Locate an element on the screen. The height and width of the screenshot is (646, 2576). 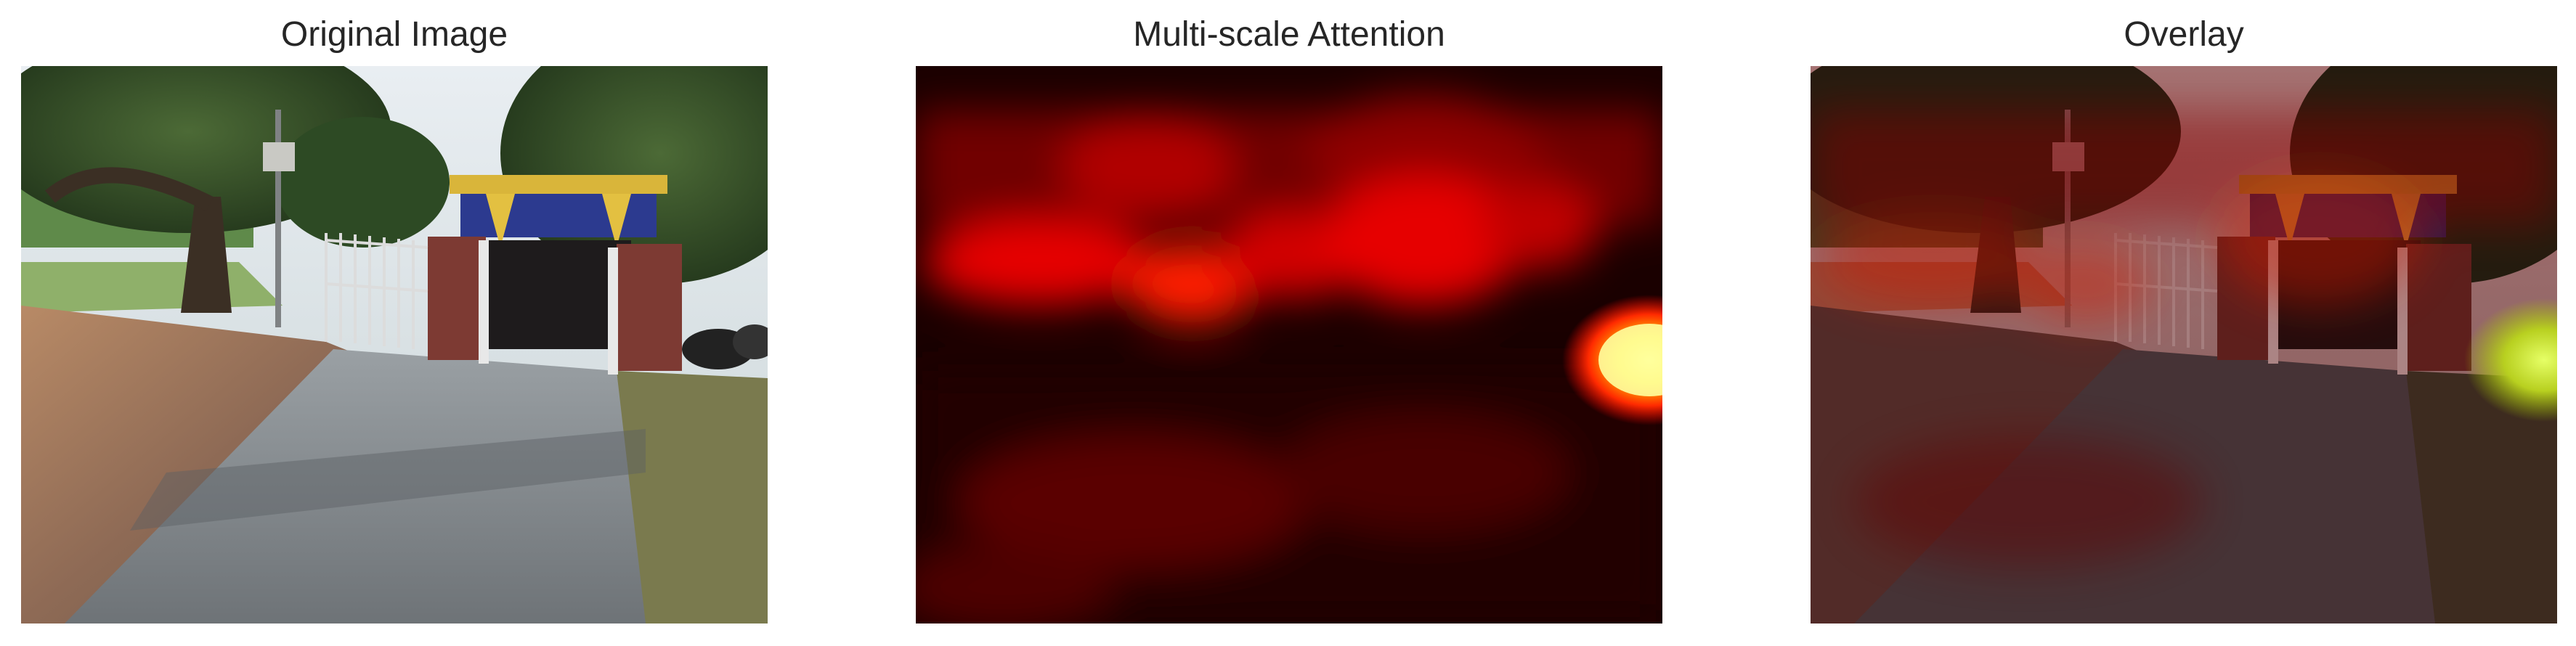
panel-title-original: Original Image is located at coordinates (394, 34).